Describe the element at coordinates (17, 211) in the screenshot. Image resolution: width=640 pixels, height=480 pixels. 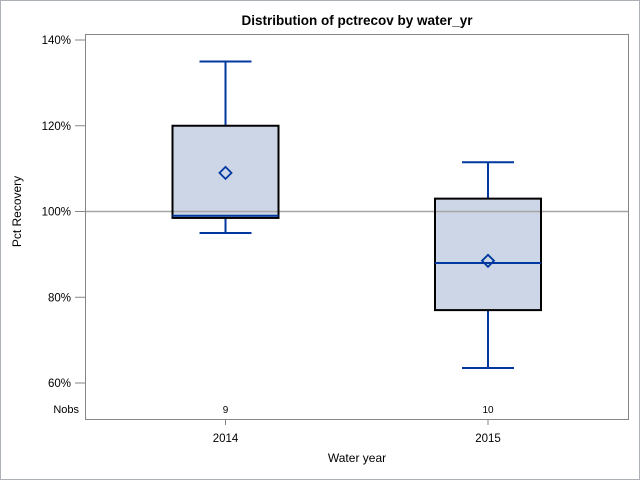
I see `y-axis-title: Pct Recovery` at that location.